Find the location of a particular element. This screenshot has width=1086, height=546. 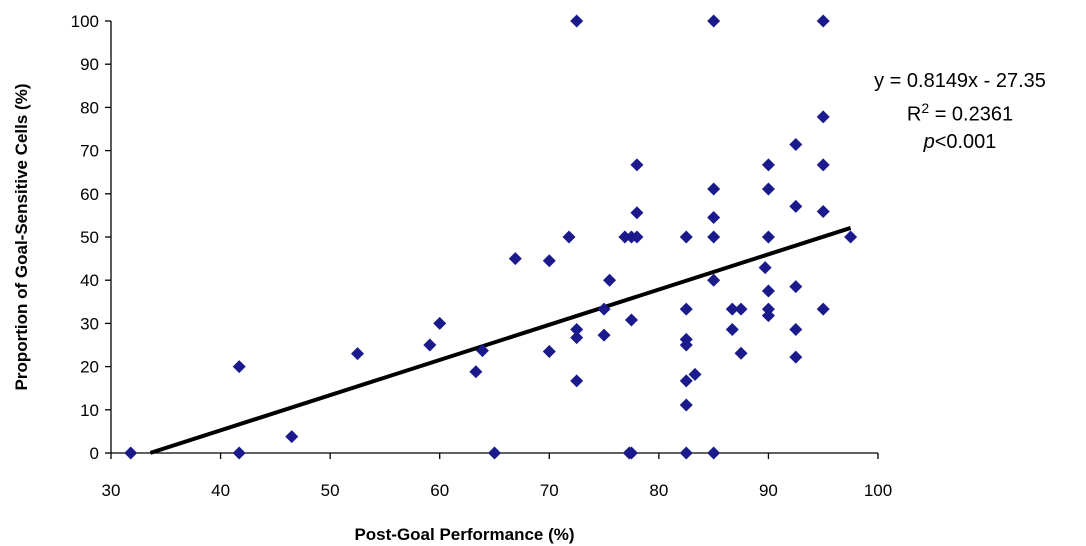

x-tick-label: 40 is located at coordinates (220, 490).